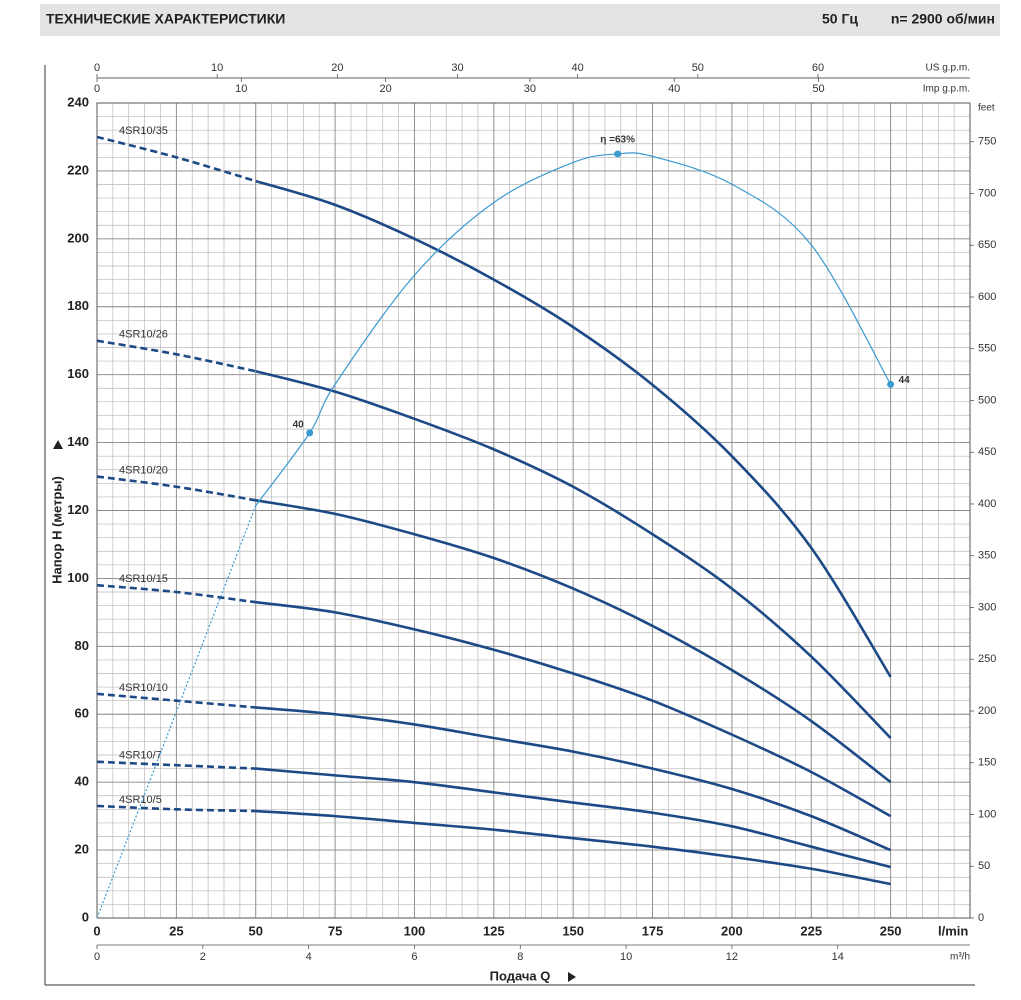 The height and width of the screenshot is (1000, 1021). What do you see at coordinates (987, 659) in the screenshot?
I see `tick-label: 250` at bounding box center [987, 659].